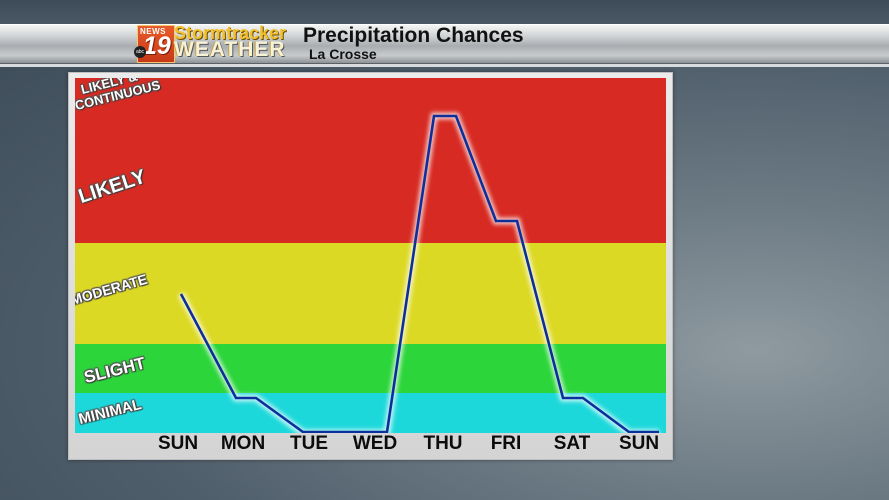 The image size is (889, 500). I want to click on day-label-fri: FRI, so click(506, 443).